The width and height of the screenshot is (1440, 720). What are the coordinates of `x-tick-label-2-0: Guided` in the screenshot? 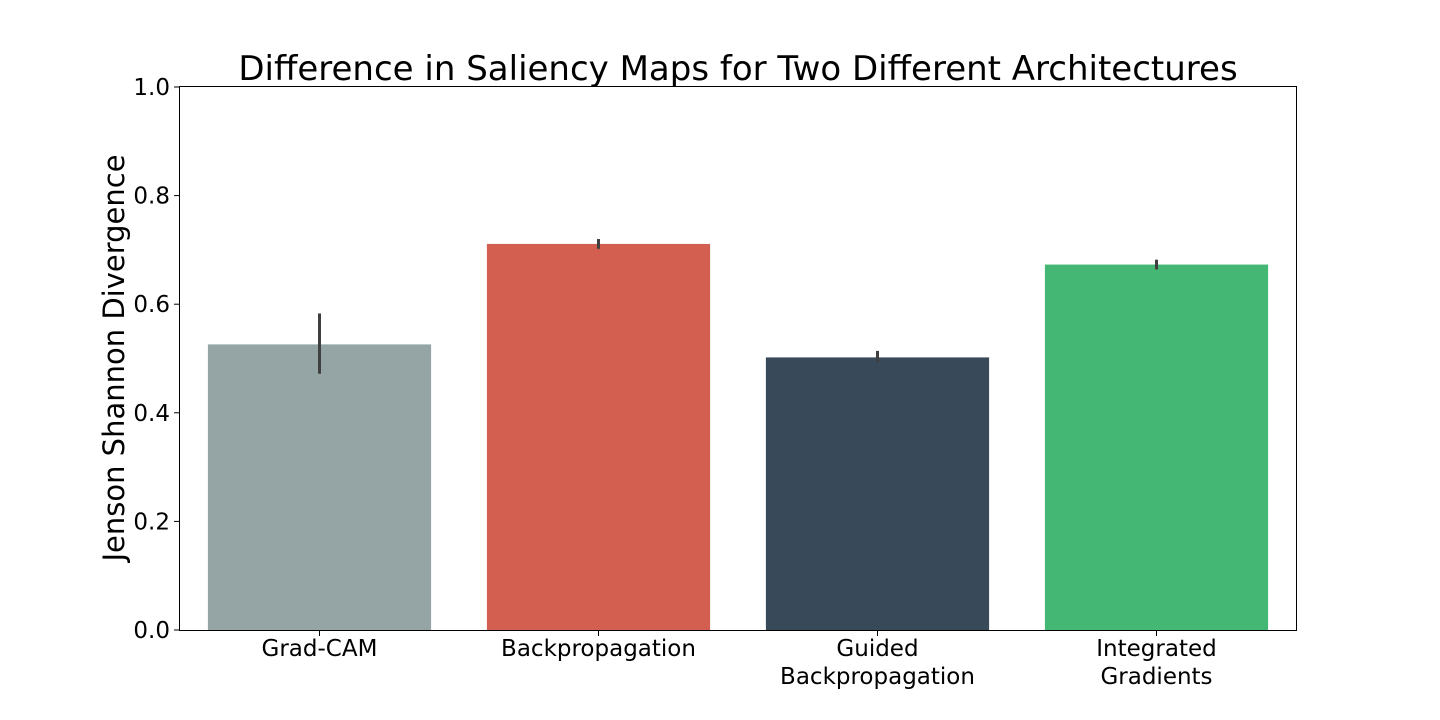 It's located at (877, 649).